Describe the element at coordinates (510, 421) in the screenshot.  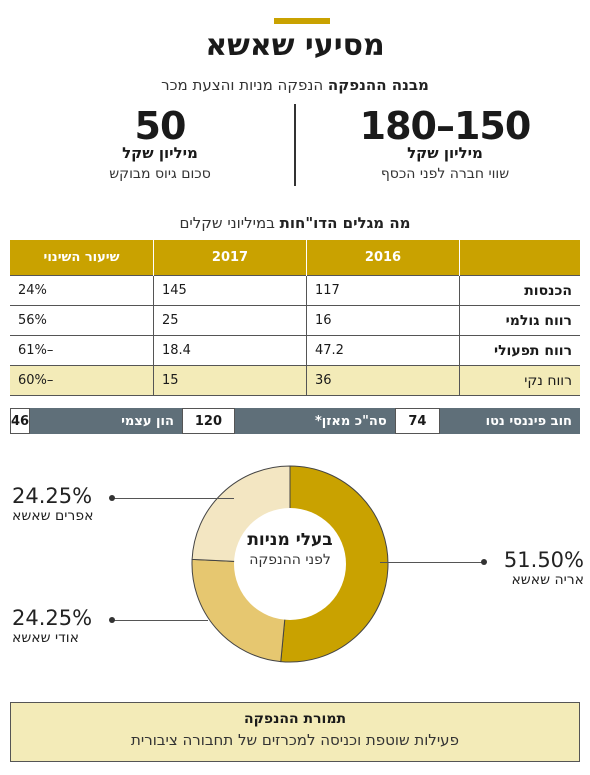
I see `balance-label: חוב פיננסי נטו` at that location.